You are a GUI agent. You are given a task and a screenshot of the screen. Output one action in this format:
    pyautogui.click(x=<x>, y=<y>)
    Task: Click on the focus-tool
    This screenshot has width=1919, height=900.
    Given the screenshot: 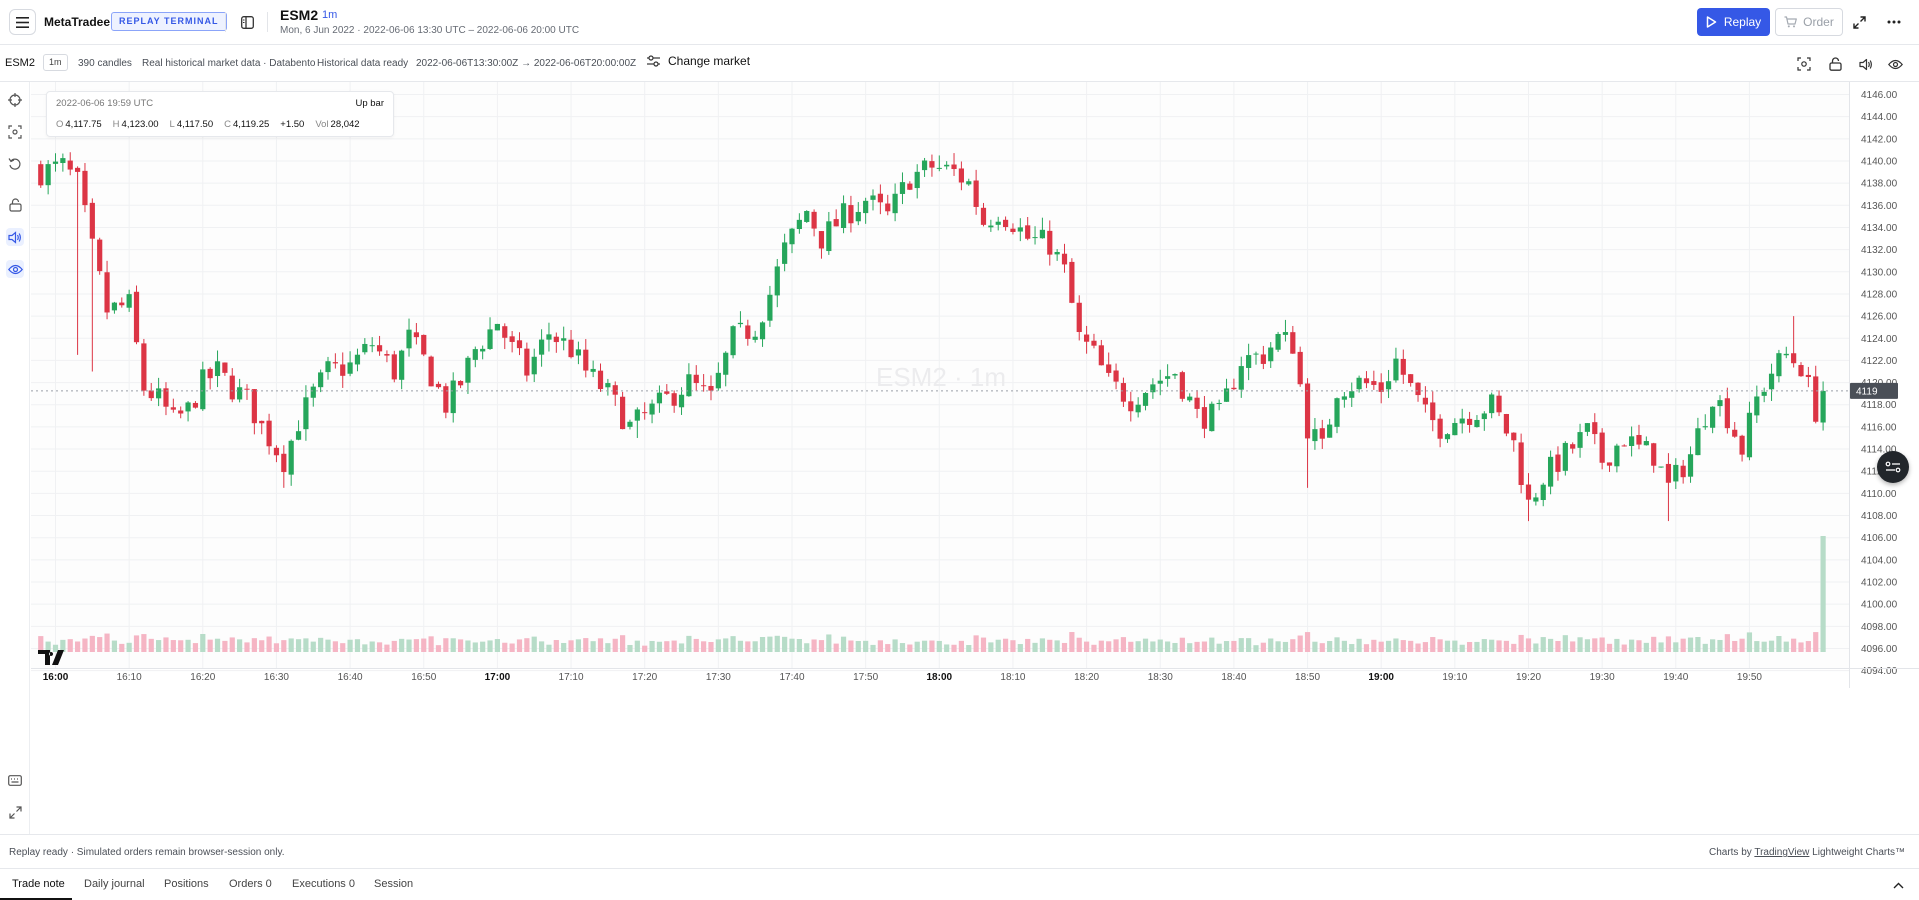 What is the action you would take?
    pyautogui.click(x=15, y=132)
    